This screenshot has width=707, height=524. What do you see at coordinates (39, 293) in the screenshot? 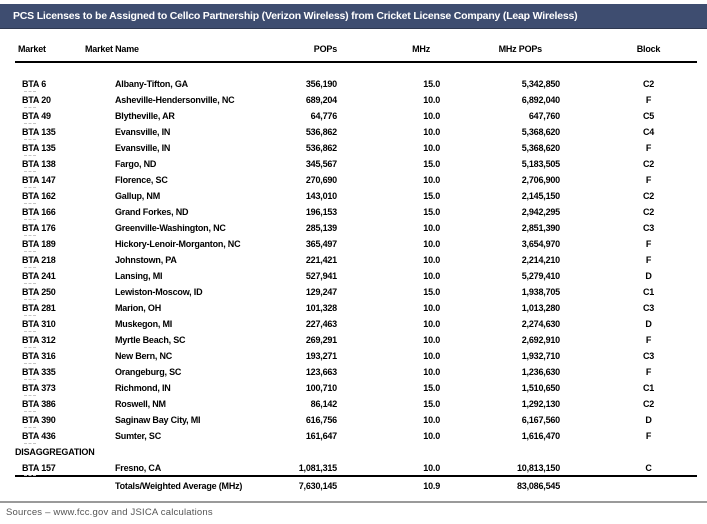
I see `market-cell: BTA 250` at bounding box center [39, 293].